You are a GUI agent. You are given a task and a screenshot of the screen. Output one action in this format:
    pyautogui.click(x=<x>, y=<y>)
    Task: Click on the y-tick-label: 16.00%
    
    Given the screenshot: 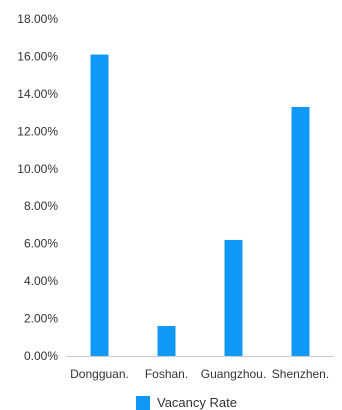 What is the action you would take?
    pyautogui.click(x=37, y=56)
    